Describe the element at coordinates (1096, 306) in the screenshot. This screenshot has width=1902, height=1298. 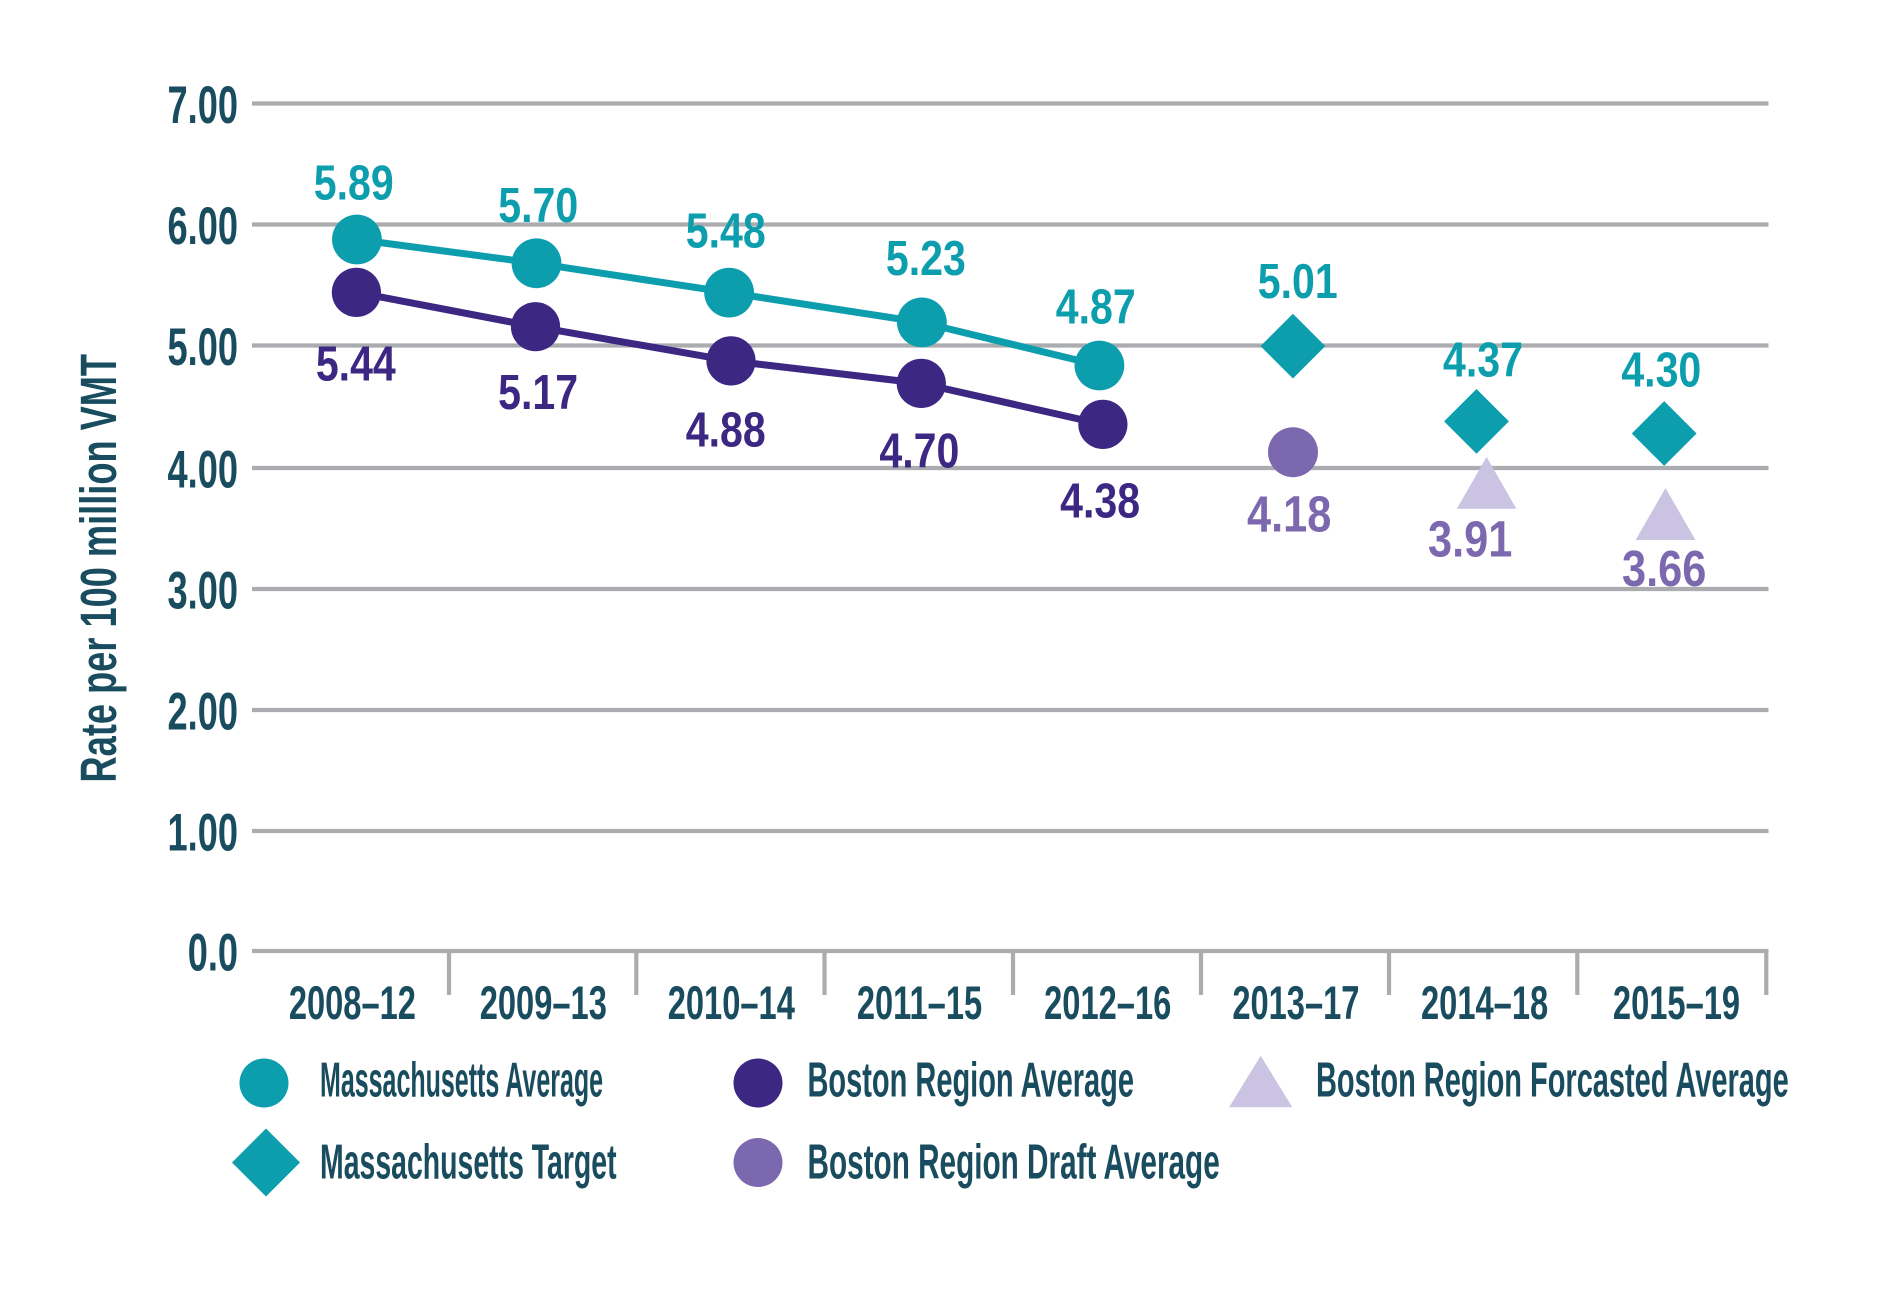
I see `svg-text: 4.87` at that location.